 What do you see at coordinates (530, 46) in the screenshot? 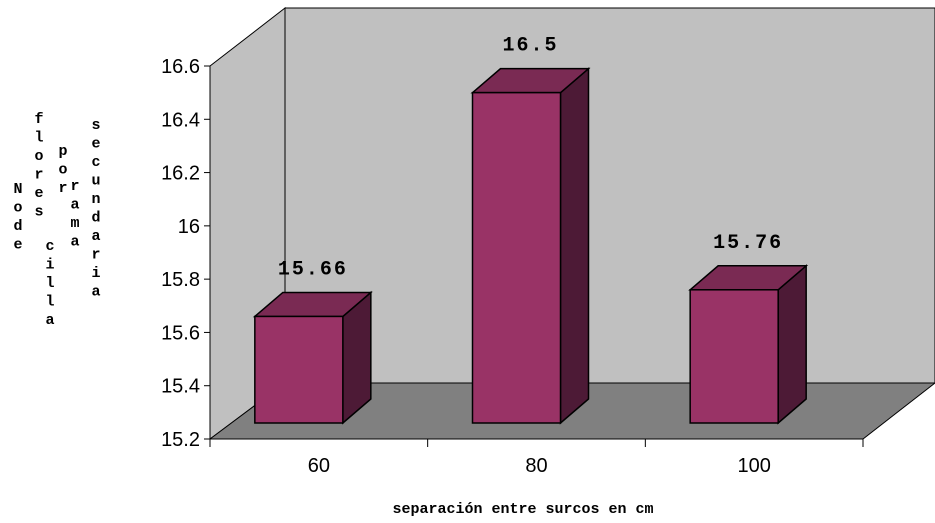
I see `data-label: 16.5` at bounding box center [530, 46].